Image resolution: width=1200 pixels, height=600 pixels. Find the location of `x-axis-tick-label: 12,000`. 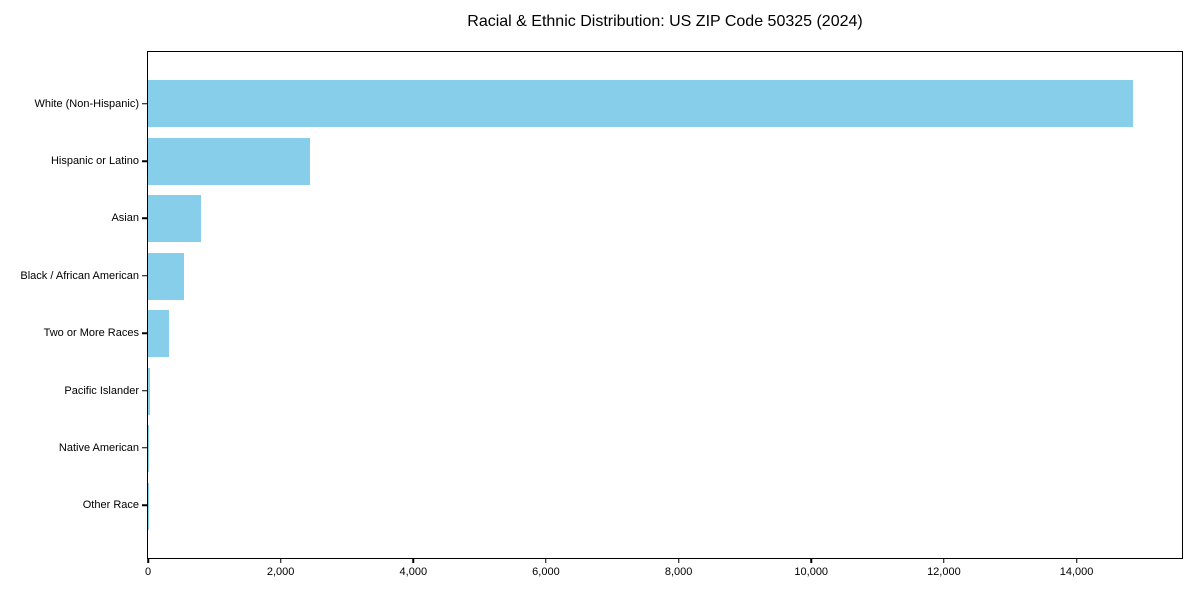

x-axis-tick-label: 12,000 is located at coordinates (944, 572).